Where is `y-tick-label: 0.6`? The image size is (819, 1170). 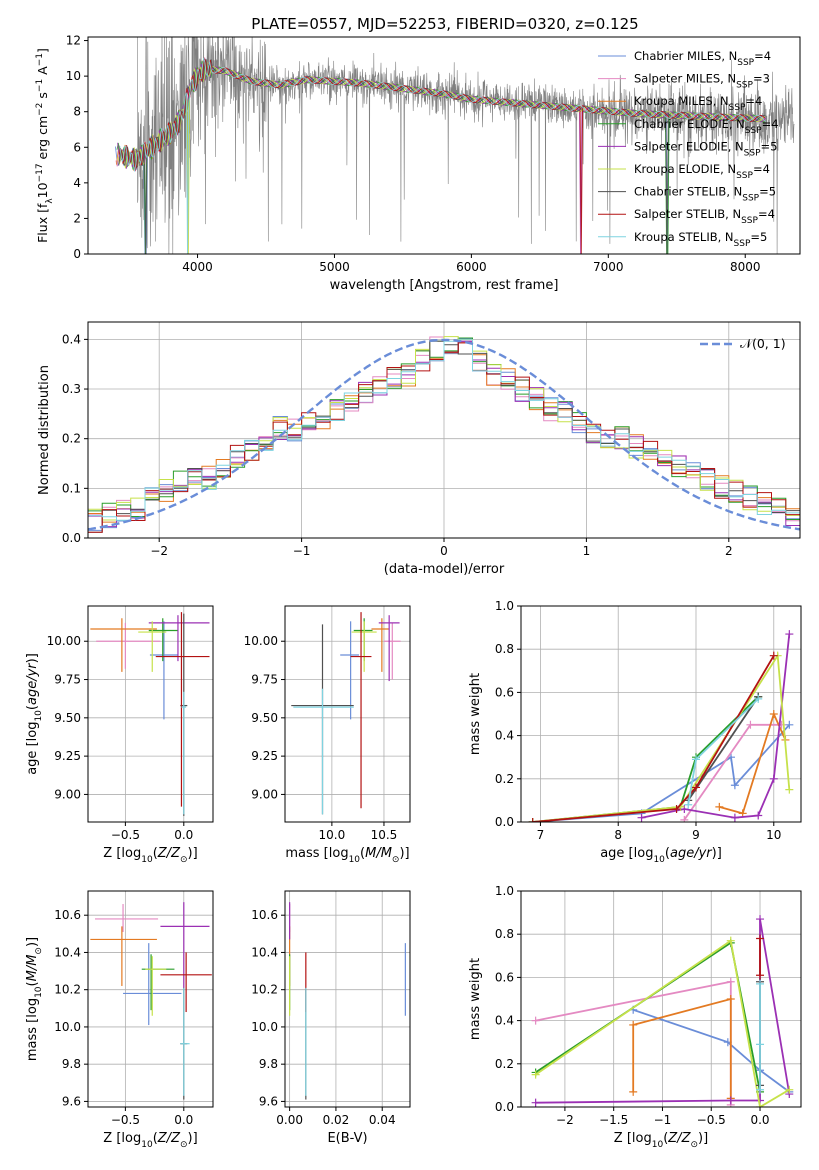
y-tick-label: 0.6 is located at coordinates (504, 692).